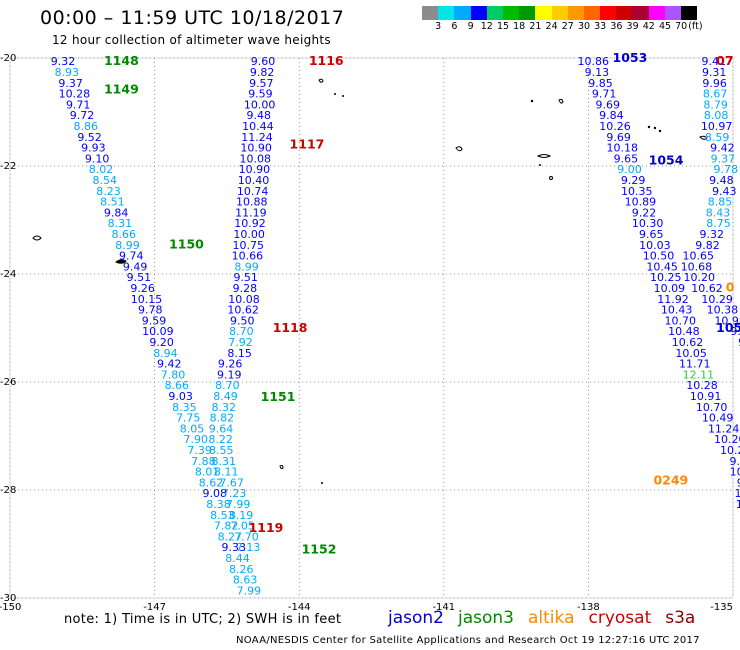  What do you see at coordinates (8, 58) in the screenshot?
I see `latitude-tick-label: -20` at bounding box center [8, 58].